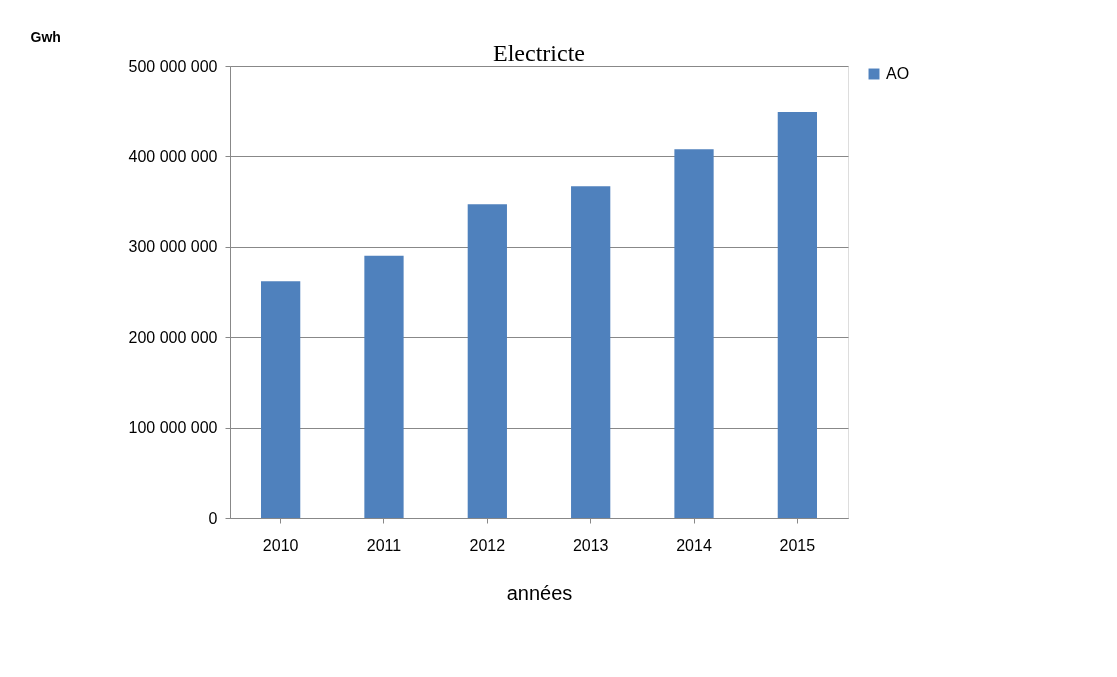  Describe the element at coordinates (45, 36) in the screenshot. I see `y-axis-title: Gwh` at that location.